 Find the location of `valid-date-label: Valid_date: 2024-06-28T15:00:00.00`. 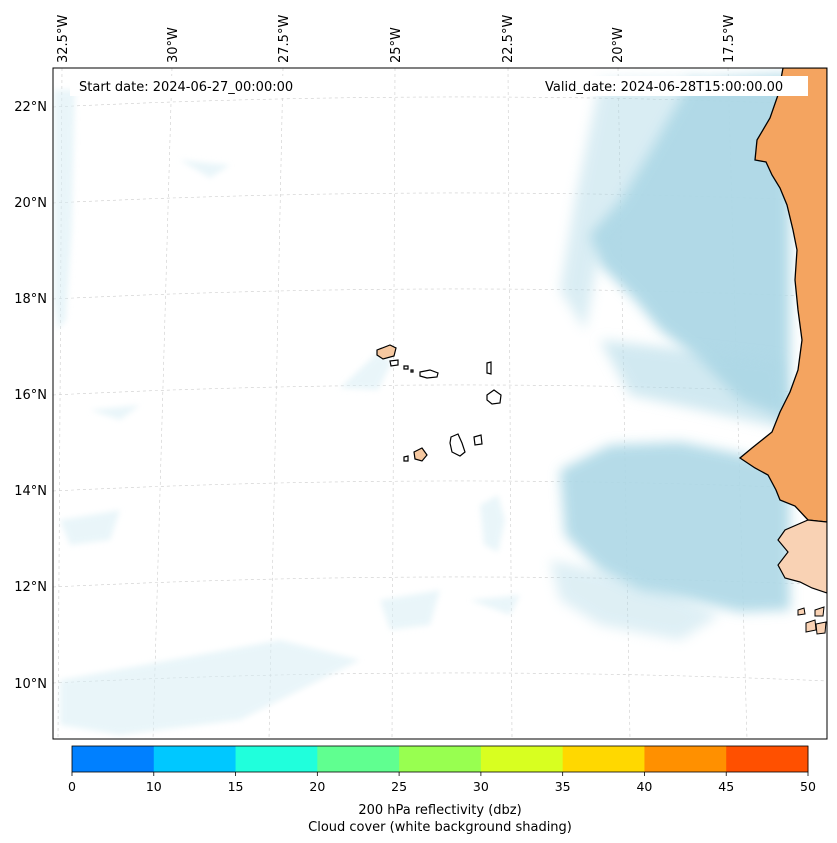

valid-date-label: Valid_date: 2024-06-28T15:00:00.00 is located at coordinates (664, 87).